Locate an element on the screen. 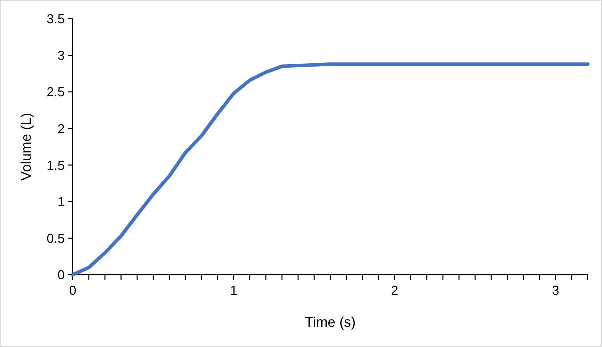  x-tick-label: 1 is located at coordinates (234, 290).